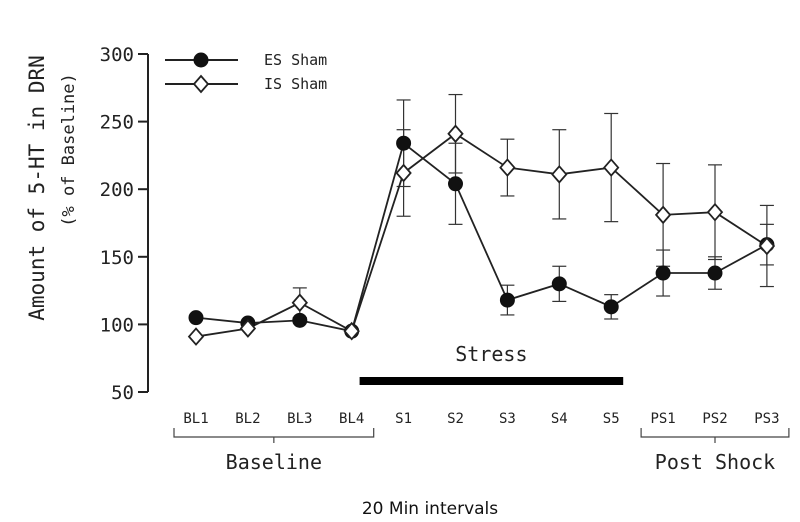 Image resolution: width=800 pixels, height=522 pixels. What do you see at coordinates (274, 462) in the screenshot?
I see `group-label: Baseline` at bounding box center [274, 462].